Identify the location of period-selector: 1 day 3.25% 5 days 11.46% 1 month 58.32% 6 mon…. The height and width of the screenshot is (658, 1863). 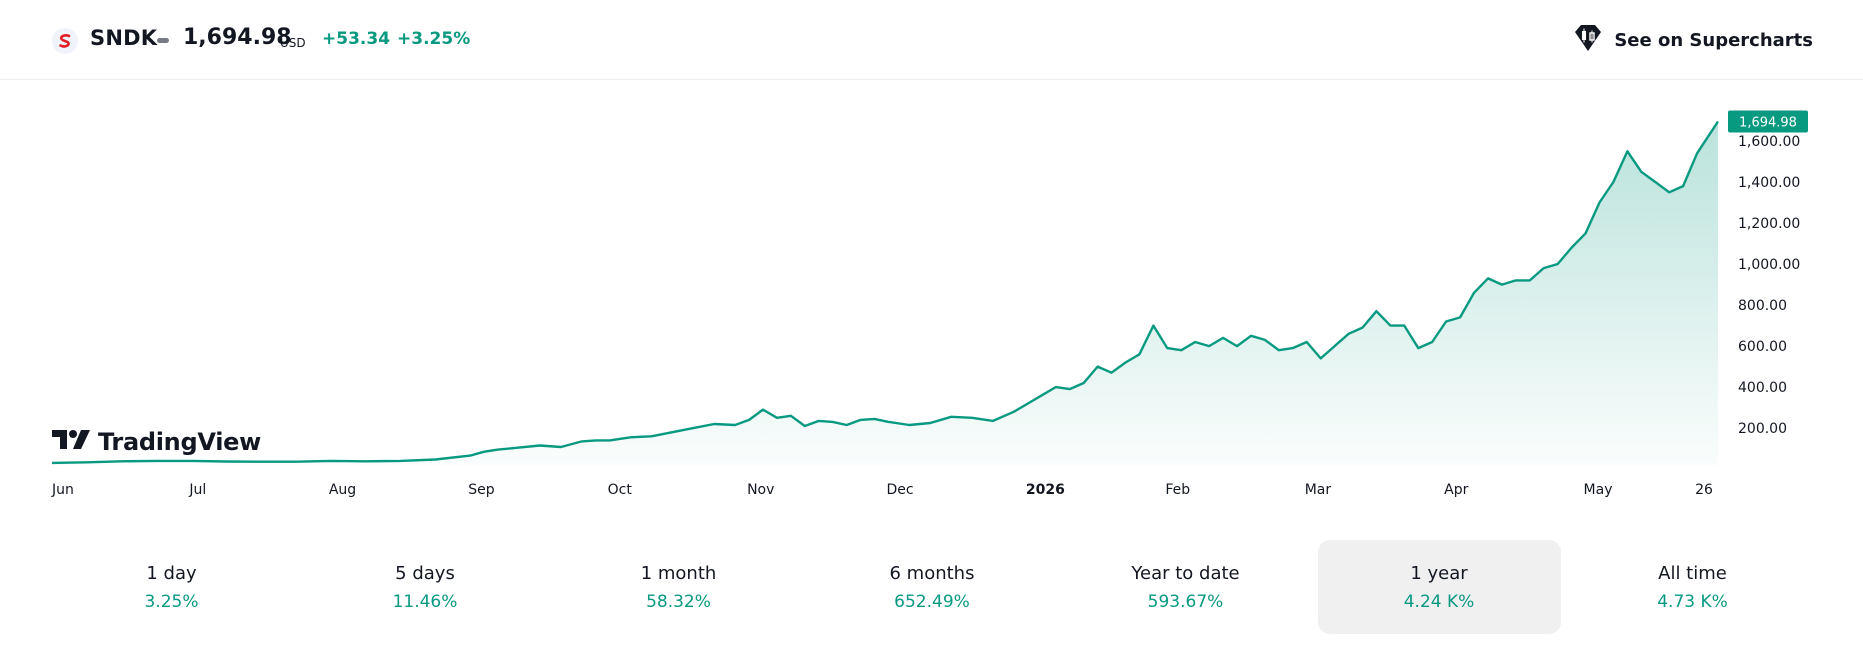
(931, 587).